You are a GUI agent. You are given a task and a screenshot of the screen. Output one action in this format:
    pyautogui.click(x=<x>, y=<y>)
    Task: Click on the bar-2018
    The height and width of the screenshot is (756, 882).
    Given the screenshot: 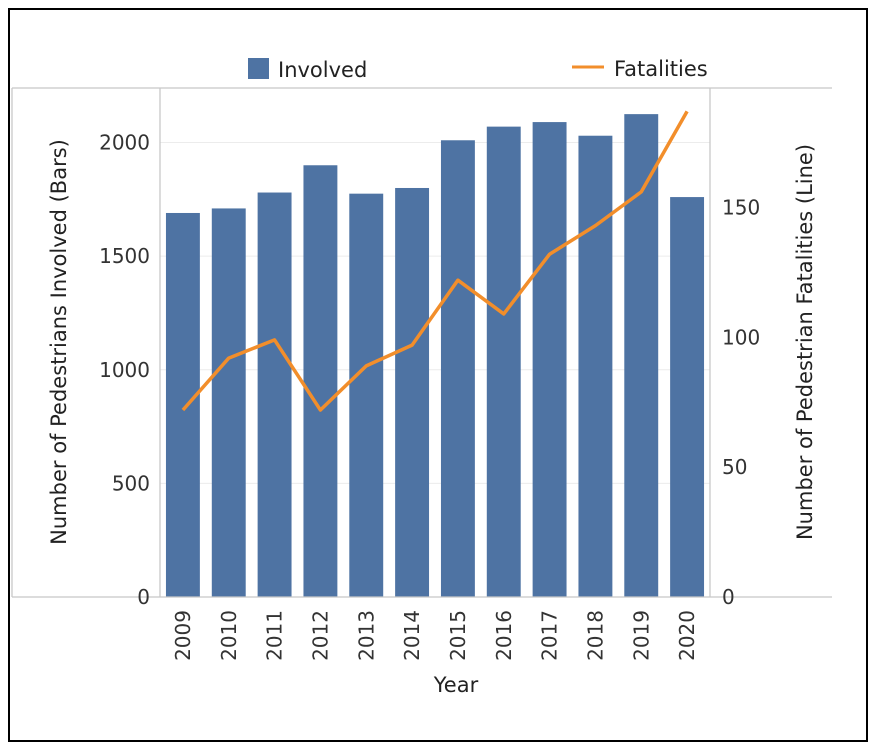 What is the action you would take?
    pyautogui.click(x=595, y=366)
    